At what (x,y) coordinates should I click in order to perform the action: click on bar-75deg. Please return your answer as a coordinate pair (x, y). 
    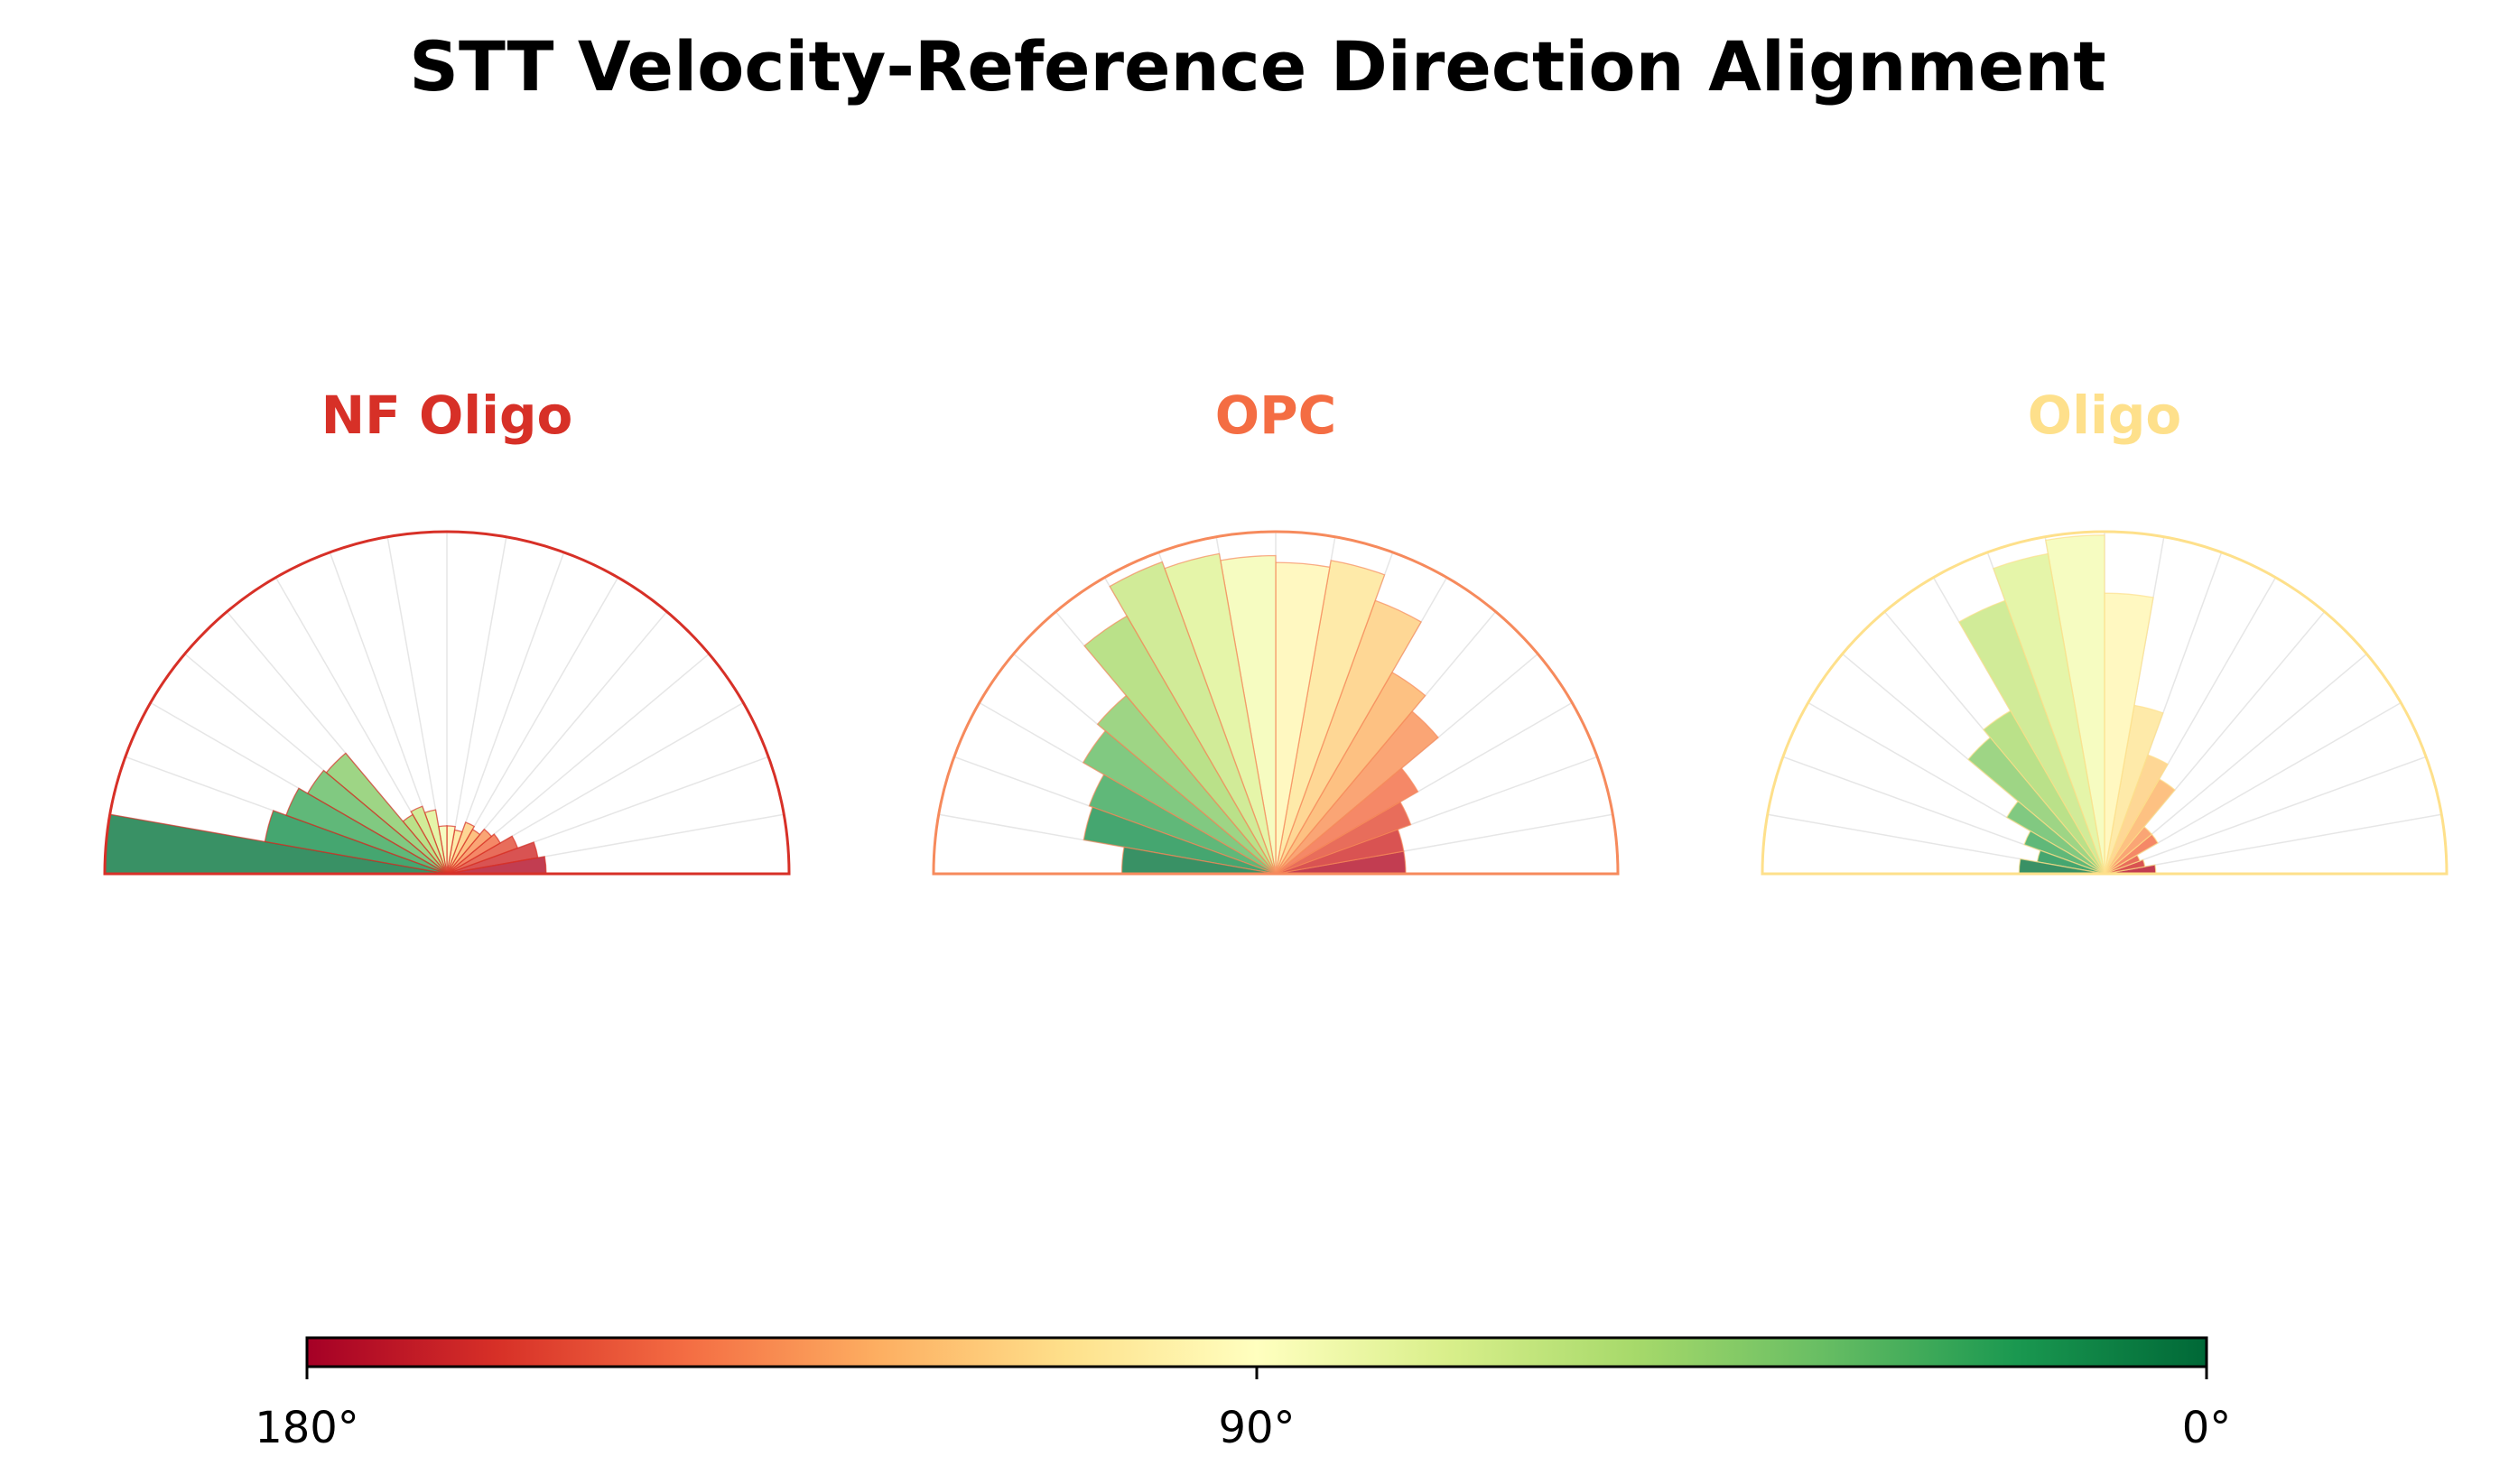
    Looking at the image, I should click on (1330, 718).